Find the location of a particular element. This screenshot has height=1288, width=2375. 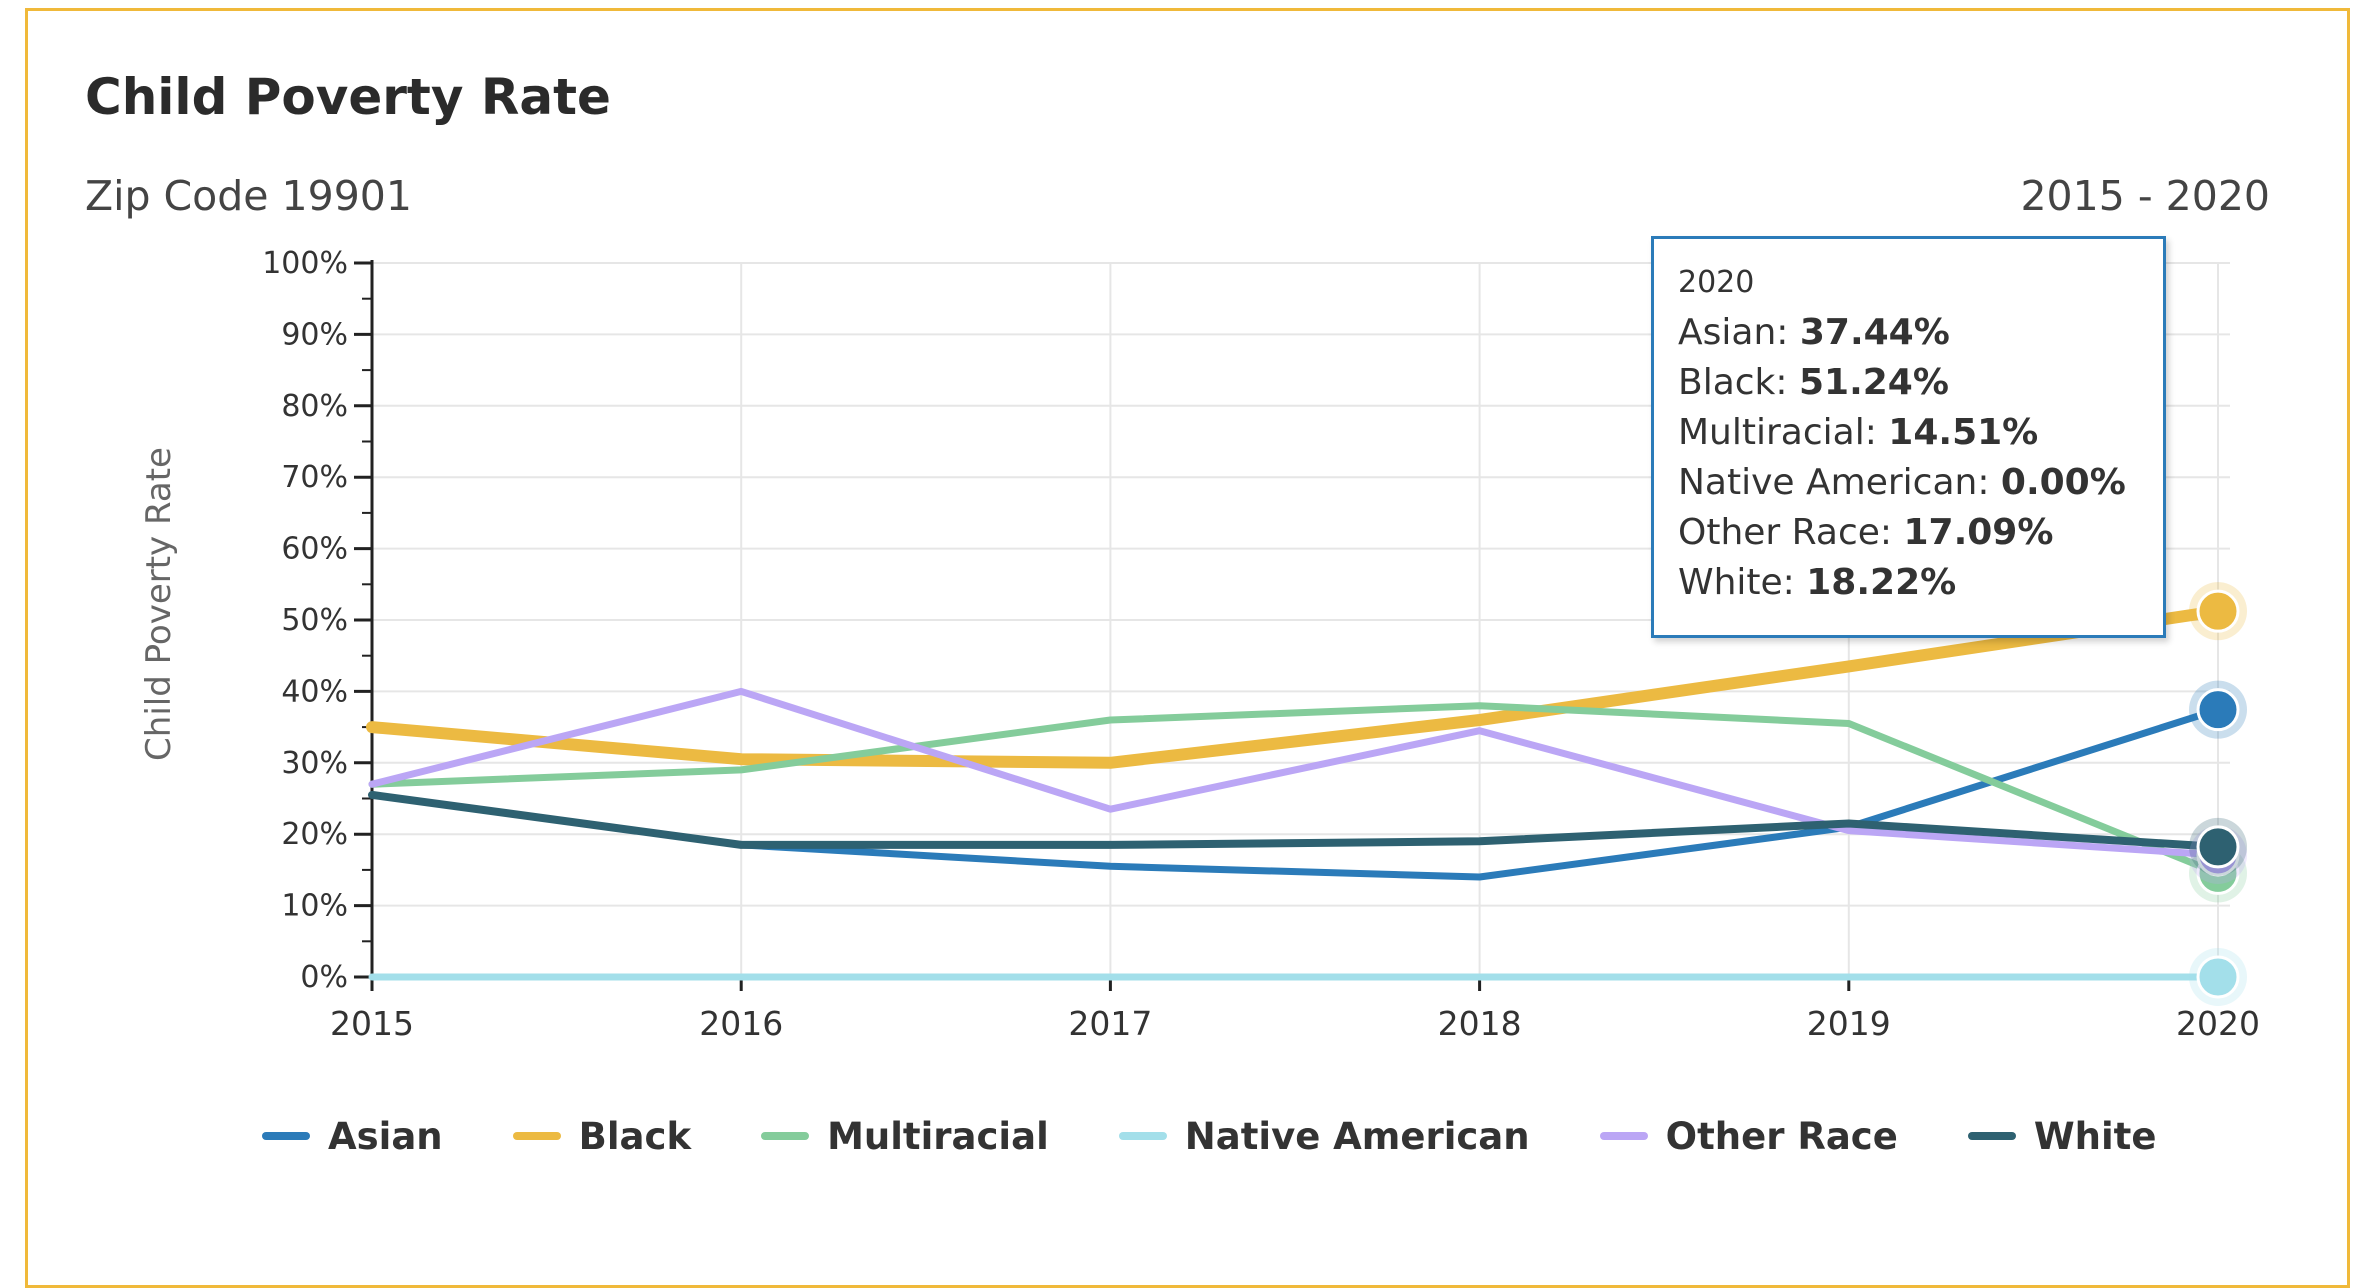

legend-item-asian: Asian is located at coordinates (352, 1136).